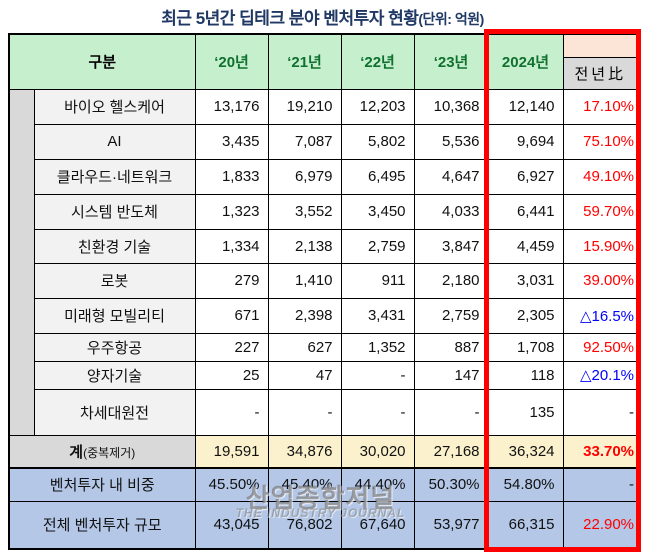 The width and height of the screenshot is (645, 557). I want to click on total-label-main: 계, so click(76, 452).